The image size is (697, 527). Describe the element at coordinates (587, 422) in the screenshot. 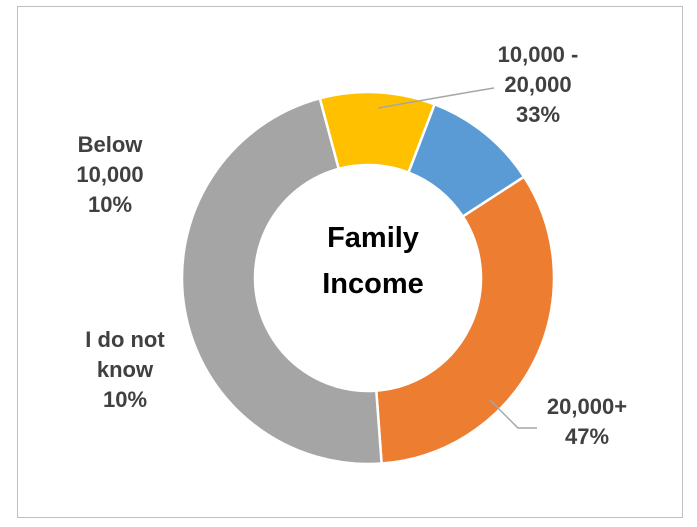

I see `data-label-20000-plus: 20,000+ 47%` at that location.